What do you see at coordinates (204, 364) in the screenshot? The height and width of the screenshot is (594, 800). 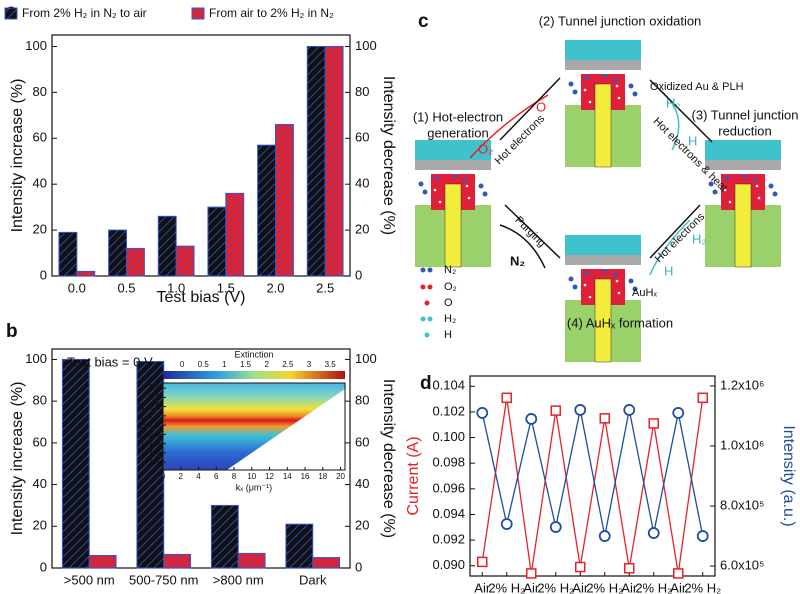 I see `colorbar-tick-label: 0.5` at bounding box center [204, 364].